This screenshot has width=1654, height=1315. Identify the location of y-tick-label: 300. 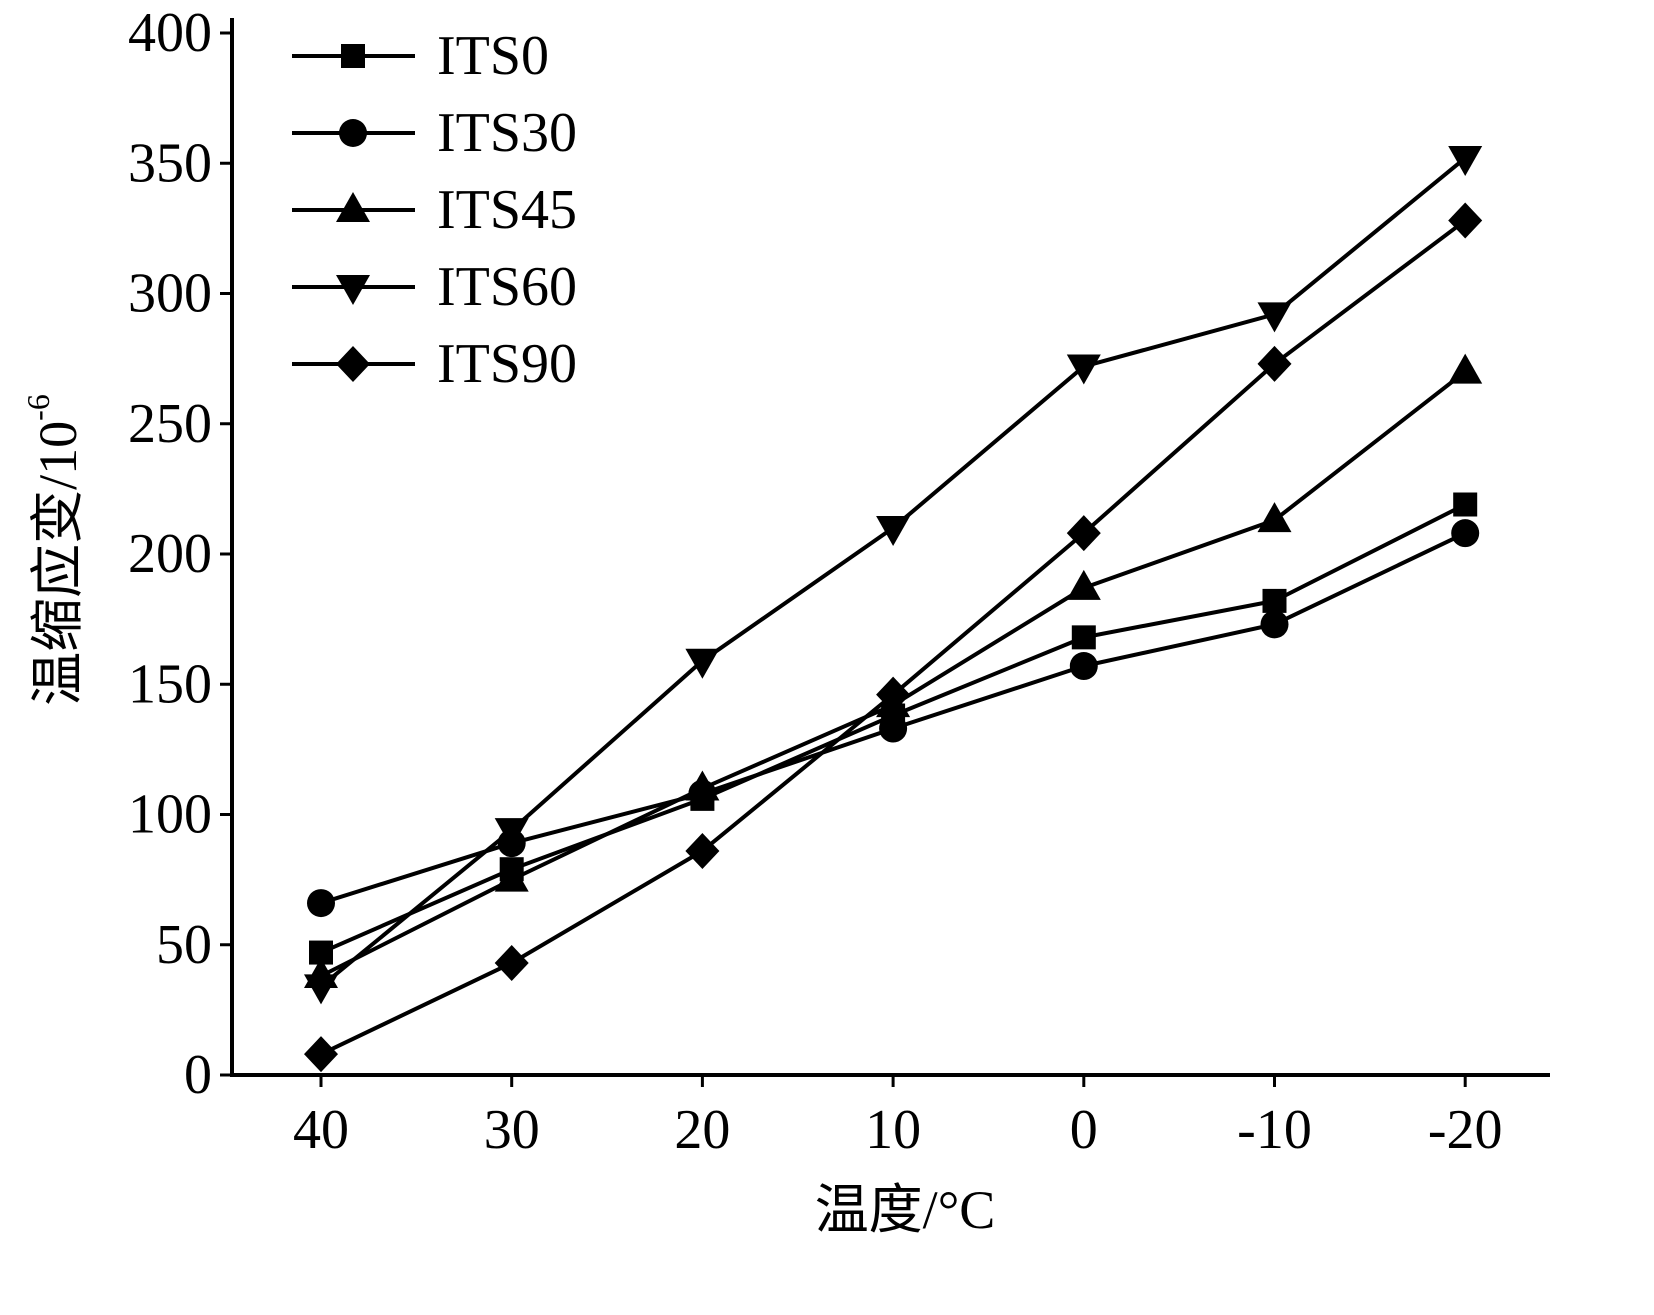
(170, 294).